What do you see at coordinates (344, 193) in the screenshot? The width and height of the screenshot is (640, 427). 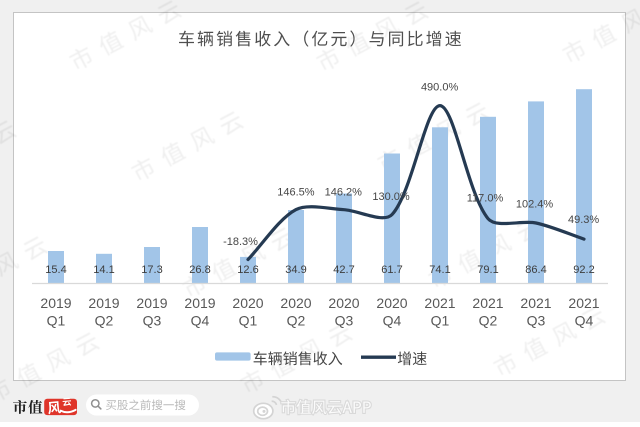 I see `svg-text: 146.2%` at bounding box center [344, 193].